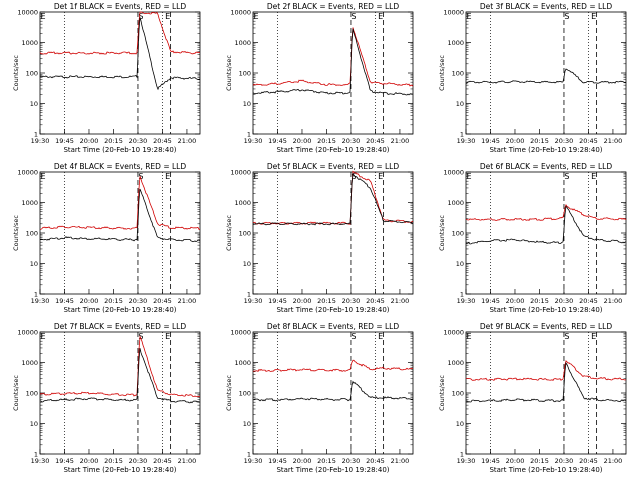  What do you see at coordinates (333, 166) in the screenshot?
I see `panel-title: Det 5f BLACK = Events, RED = LLD` at bounding box center [333, 166].